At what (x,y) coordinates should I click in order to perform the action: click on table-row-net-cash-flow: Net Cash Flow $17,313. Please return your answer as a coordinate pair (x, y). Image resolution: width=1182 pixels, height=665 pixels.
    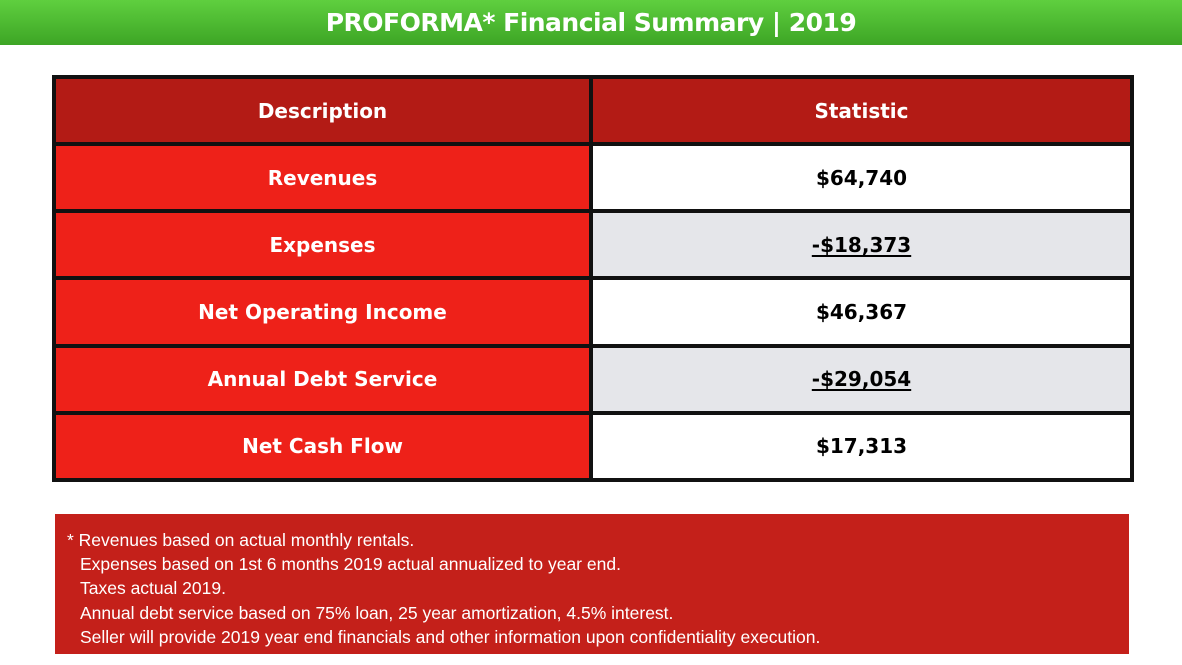
    Looking at the image, I should click on (593, 446).